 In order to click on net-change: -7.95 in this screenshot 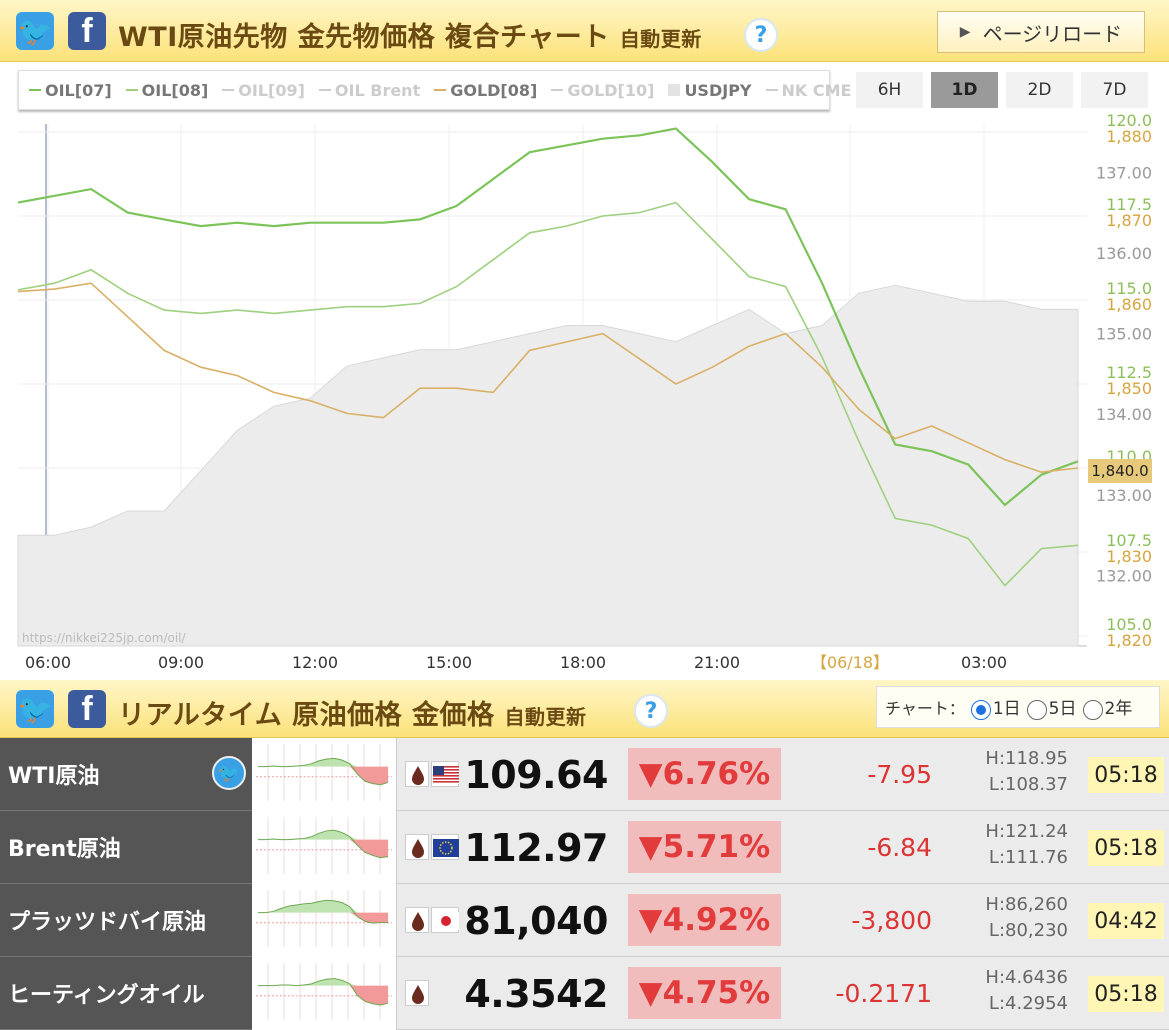, I will do `click(899, 774)`.